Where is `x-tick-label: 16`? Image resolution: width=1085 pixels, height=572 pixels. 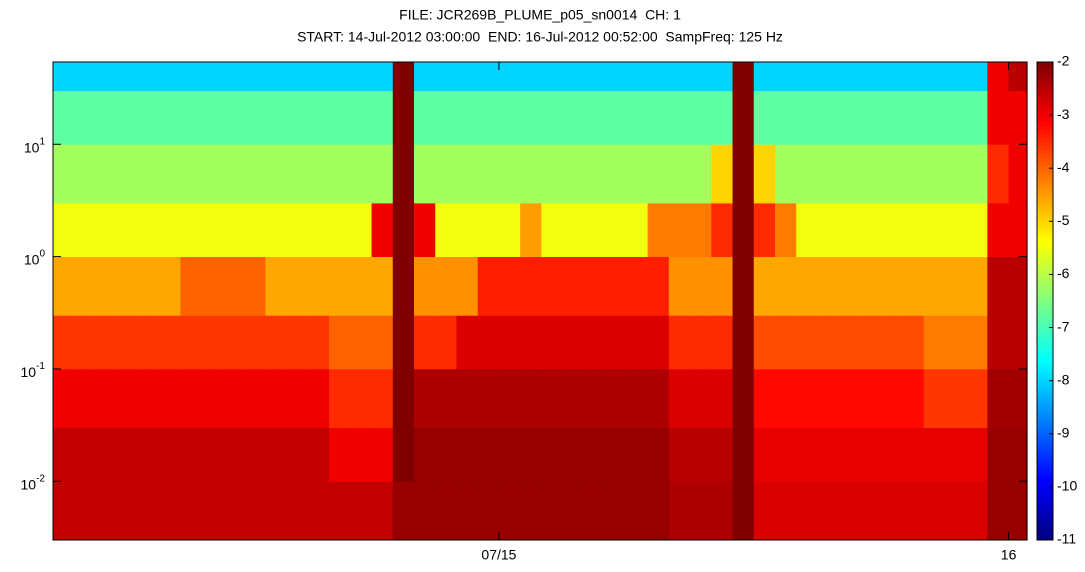
x-tick-label: 16 is located at coordinates (1009, 555).